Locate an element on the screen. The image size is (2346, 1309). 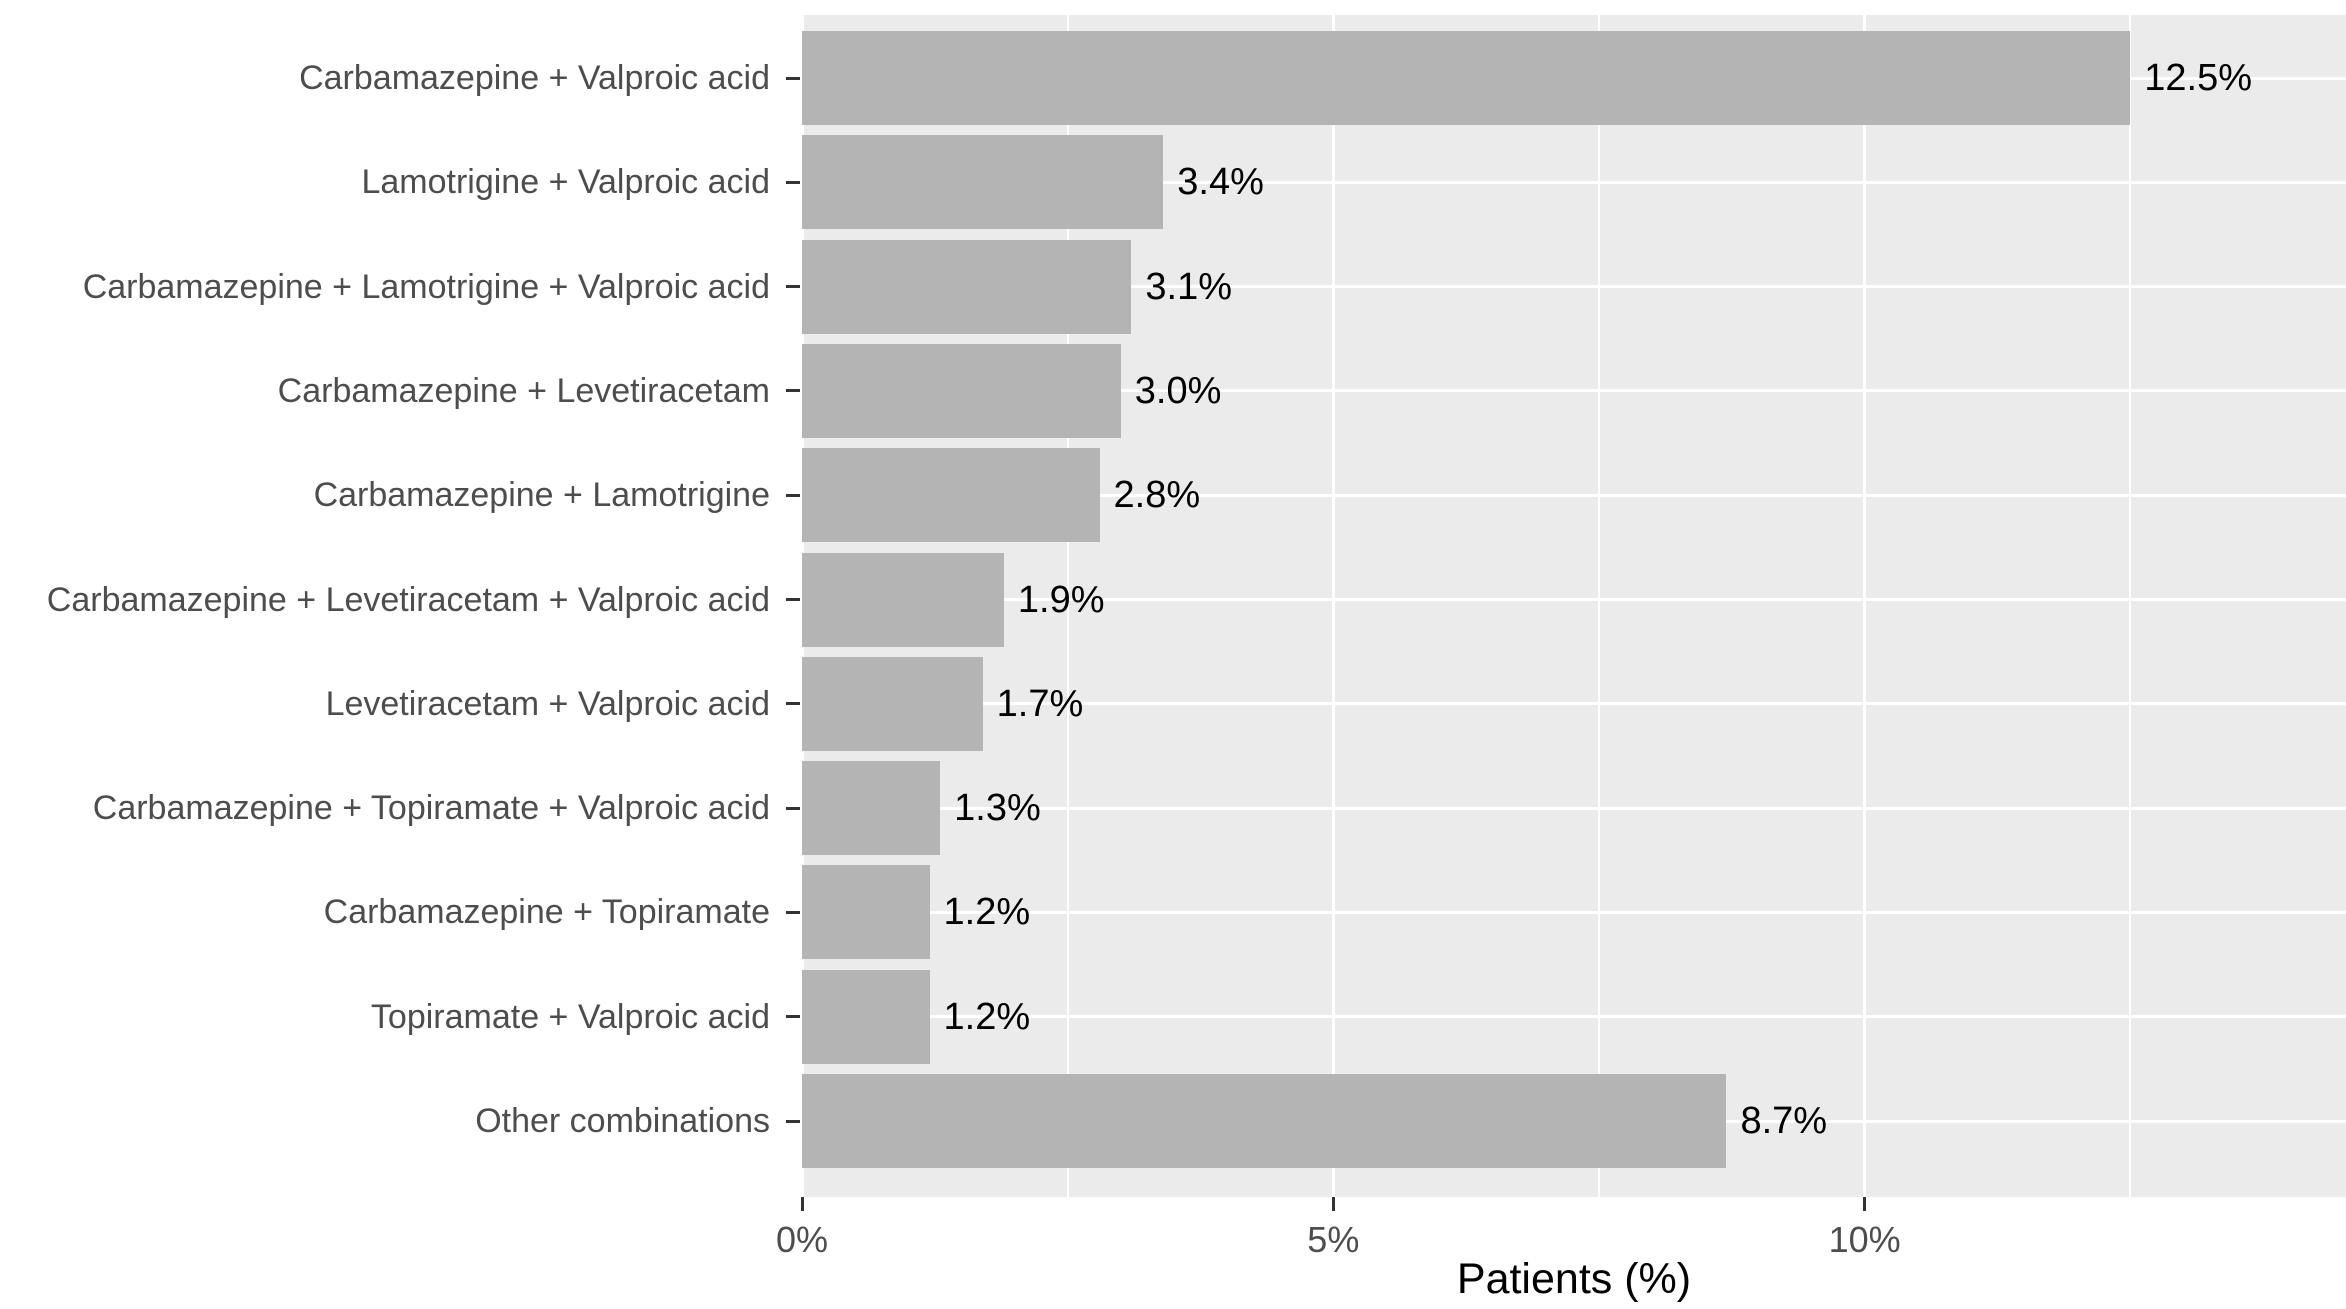
bar-value-label: 1.9% is located at coordinates (1061, 599).